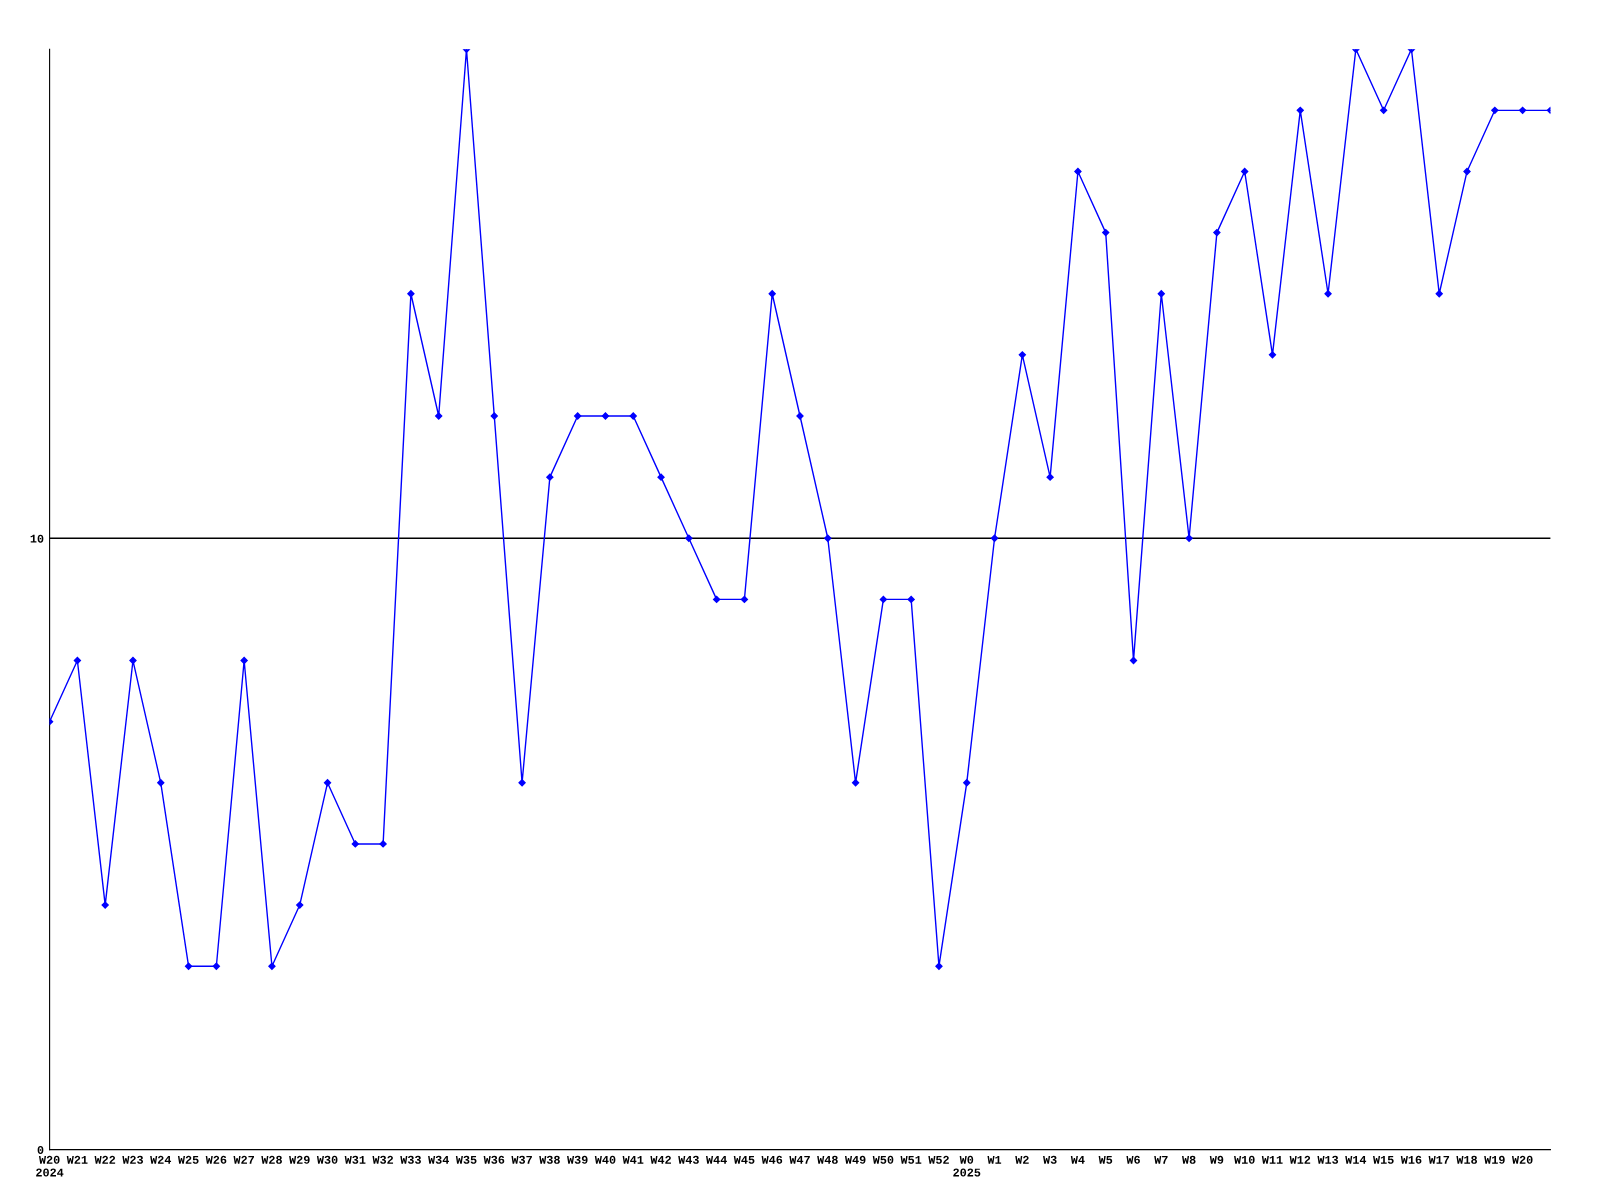 Image resolution: width=1600 pixels, height=1200 pixels. I want to click on x-tick-label: W40, so click(605, 1159).